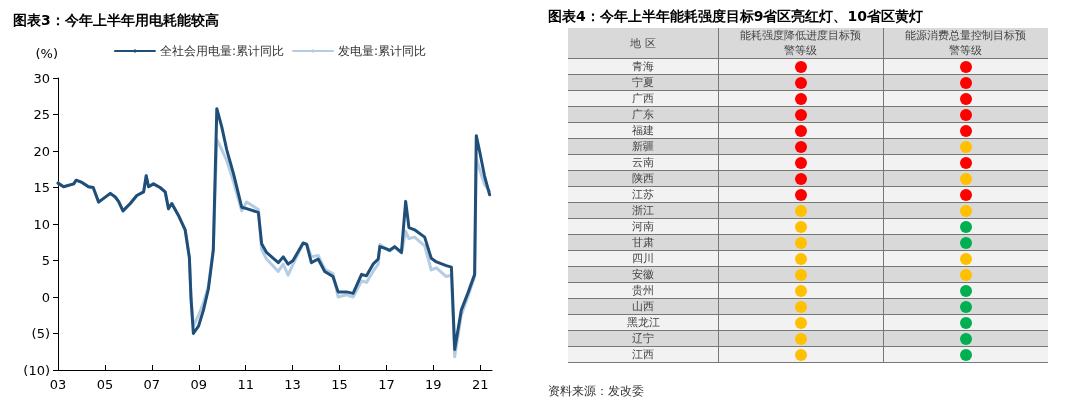 Image resolution: width=1080 pixels, height=408 pixels. I want to click on category-label: 能耗强度降低进度目标预警等级, so click(801, 43).